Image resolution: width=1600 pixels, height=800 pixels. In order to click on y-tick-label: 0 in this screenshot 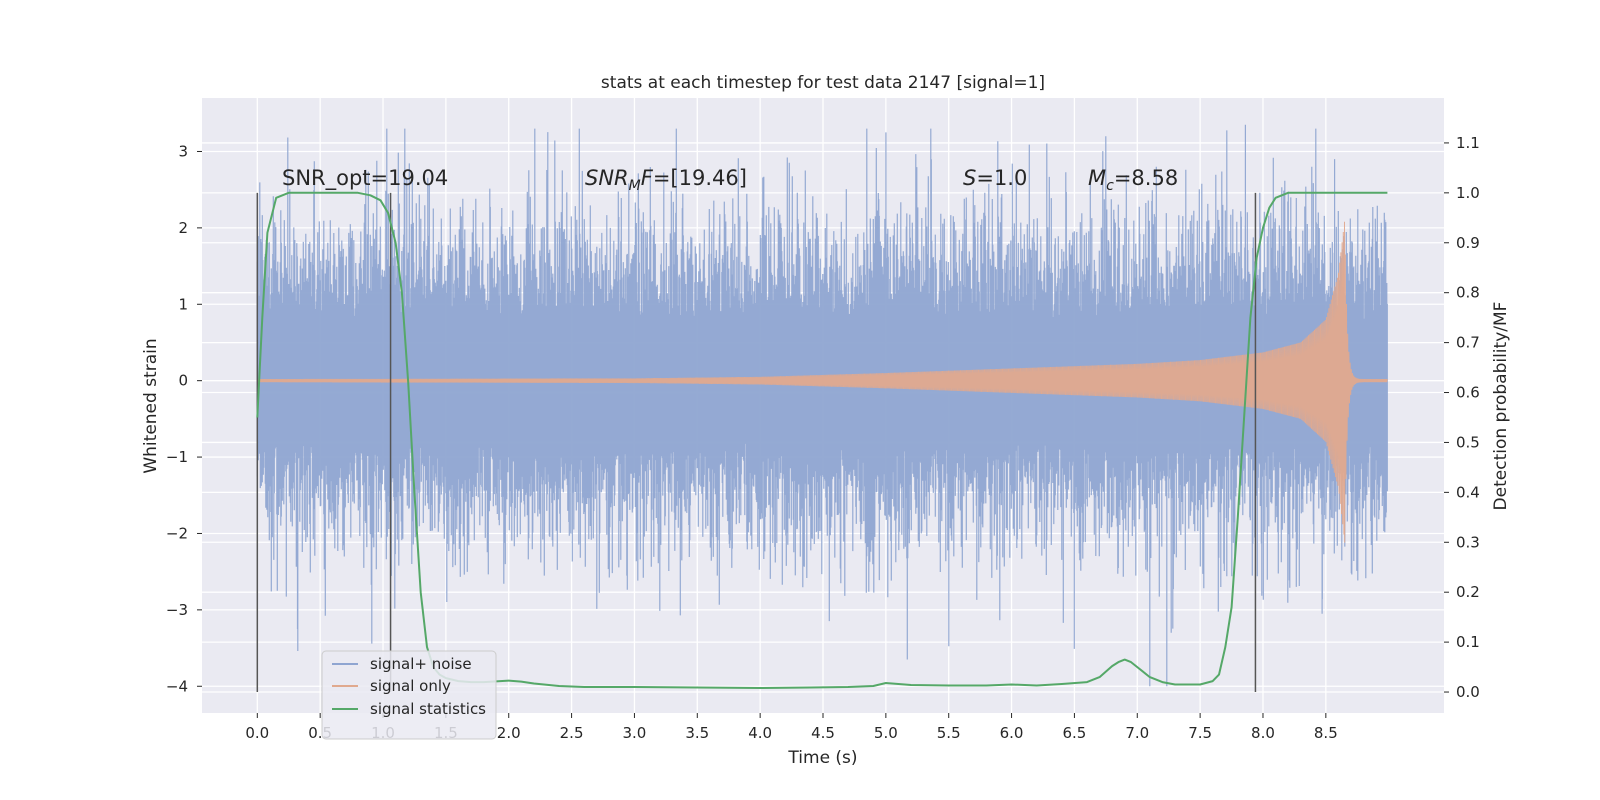, I will do `click(183, 381)`.